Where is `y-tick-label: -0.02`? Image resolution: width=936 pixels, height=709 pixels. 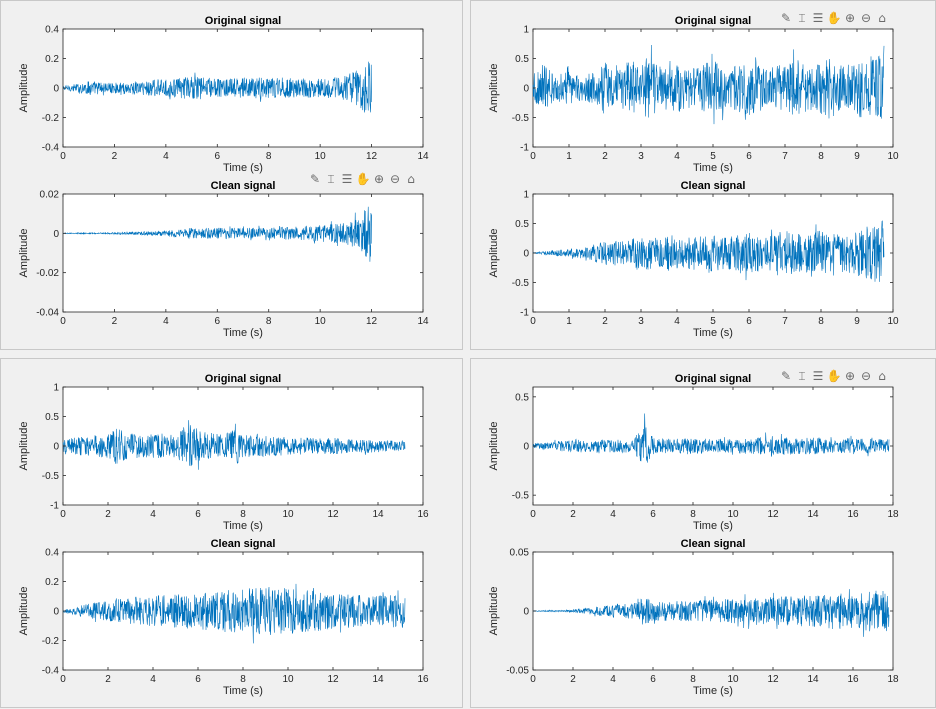 y-tick-label: -0.02 is located at coordinates (47, 273).